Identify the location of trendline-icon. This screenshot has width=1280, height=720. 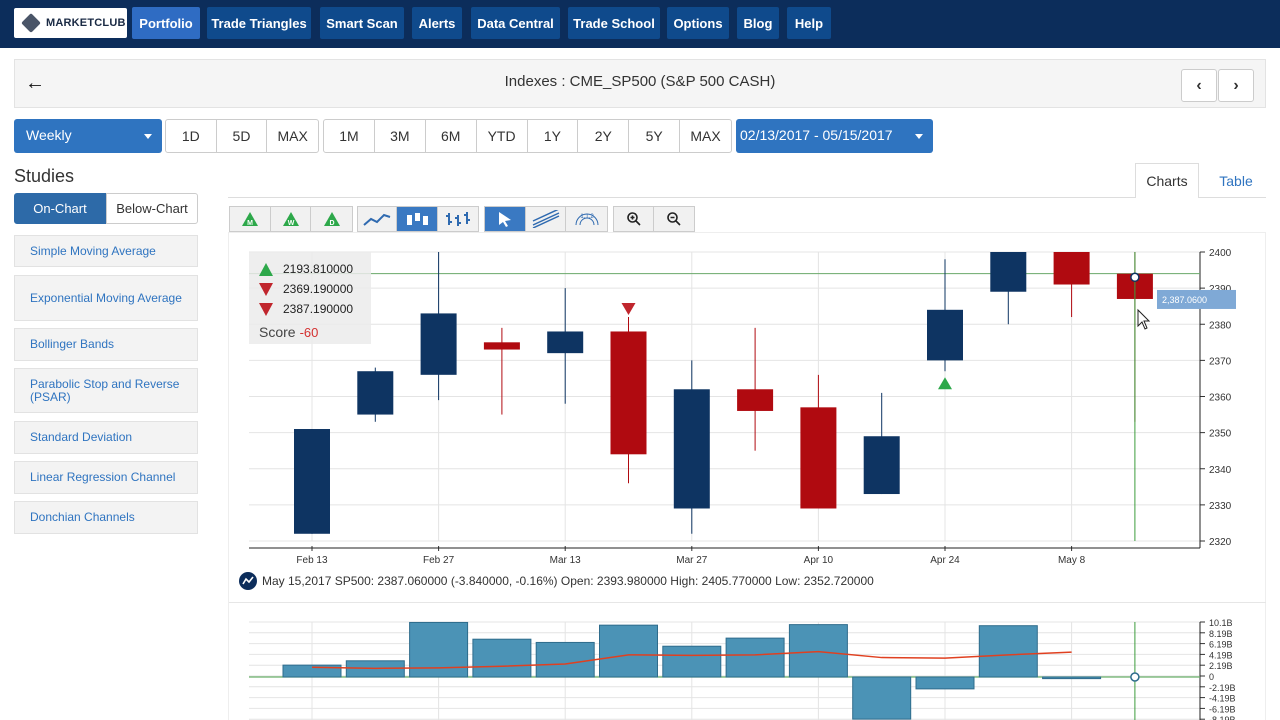
(545, 219).